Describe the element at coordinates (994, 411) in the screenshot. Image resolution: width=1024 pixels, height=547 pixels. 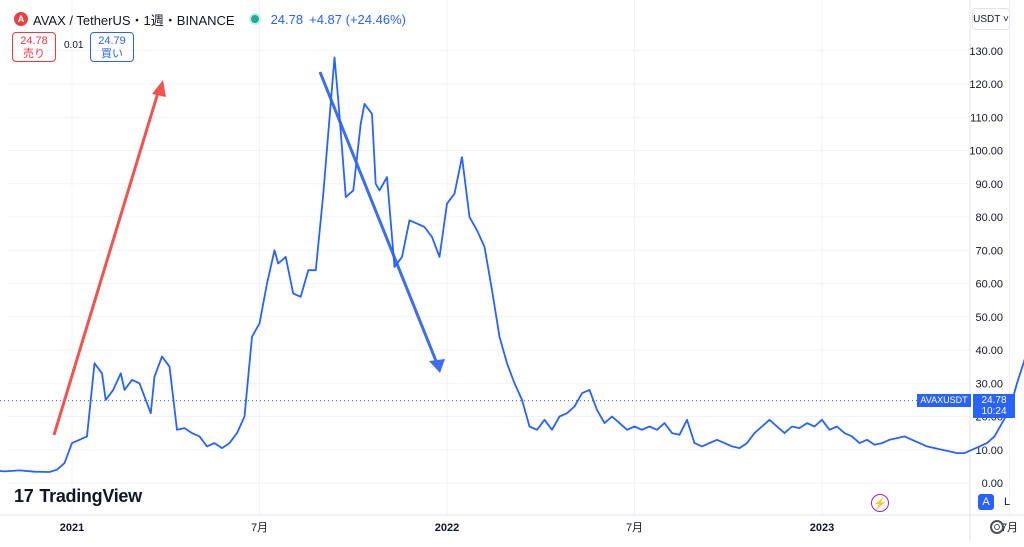
I see `bar-countdown: 10:24` at that location.